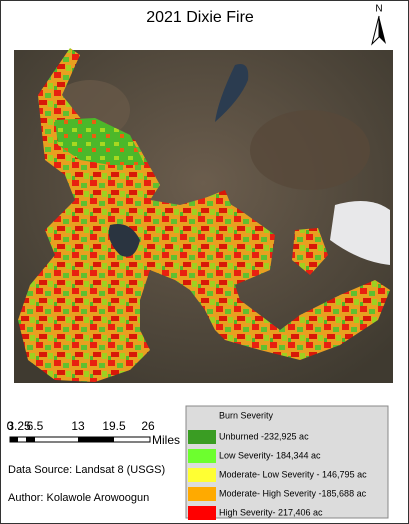 This screenshot has height=524, width=409. What do you see at coordinates (166, 440) in the screenshot?
I see `scale-unit: Miles` at bounding box center [166, 440].